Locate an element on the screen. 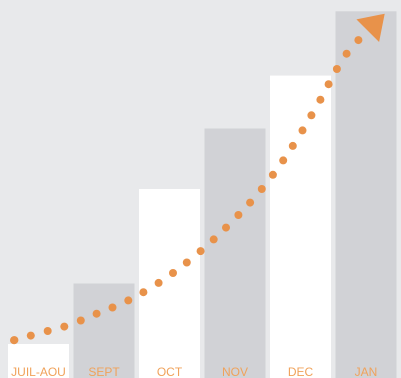  bar-juil-aou is located at coordinates (38, 361).